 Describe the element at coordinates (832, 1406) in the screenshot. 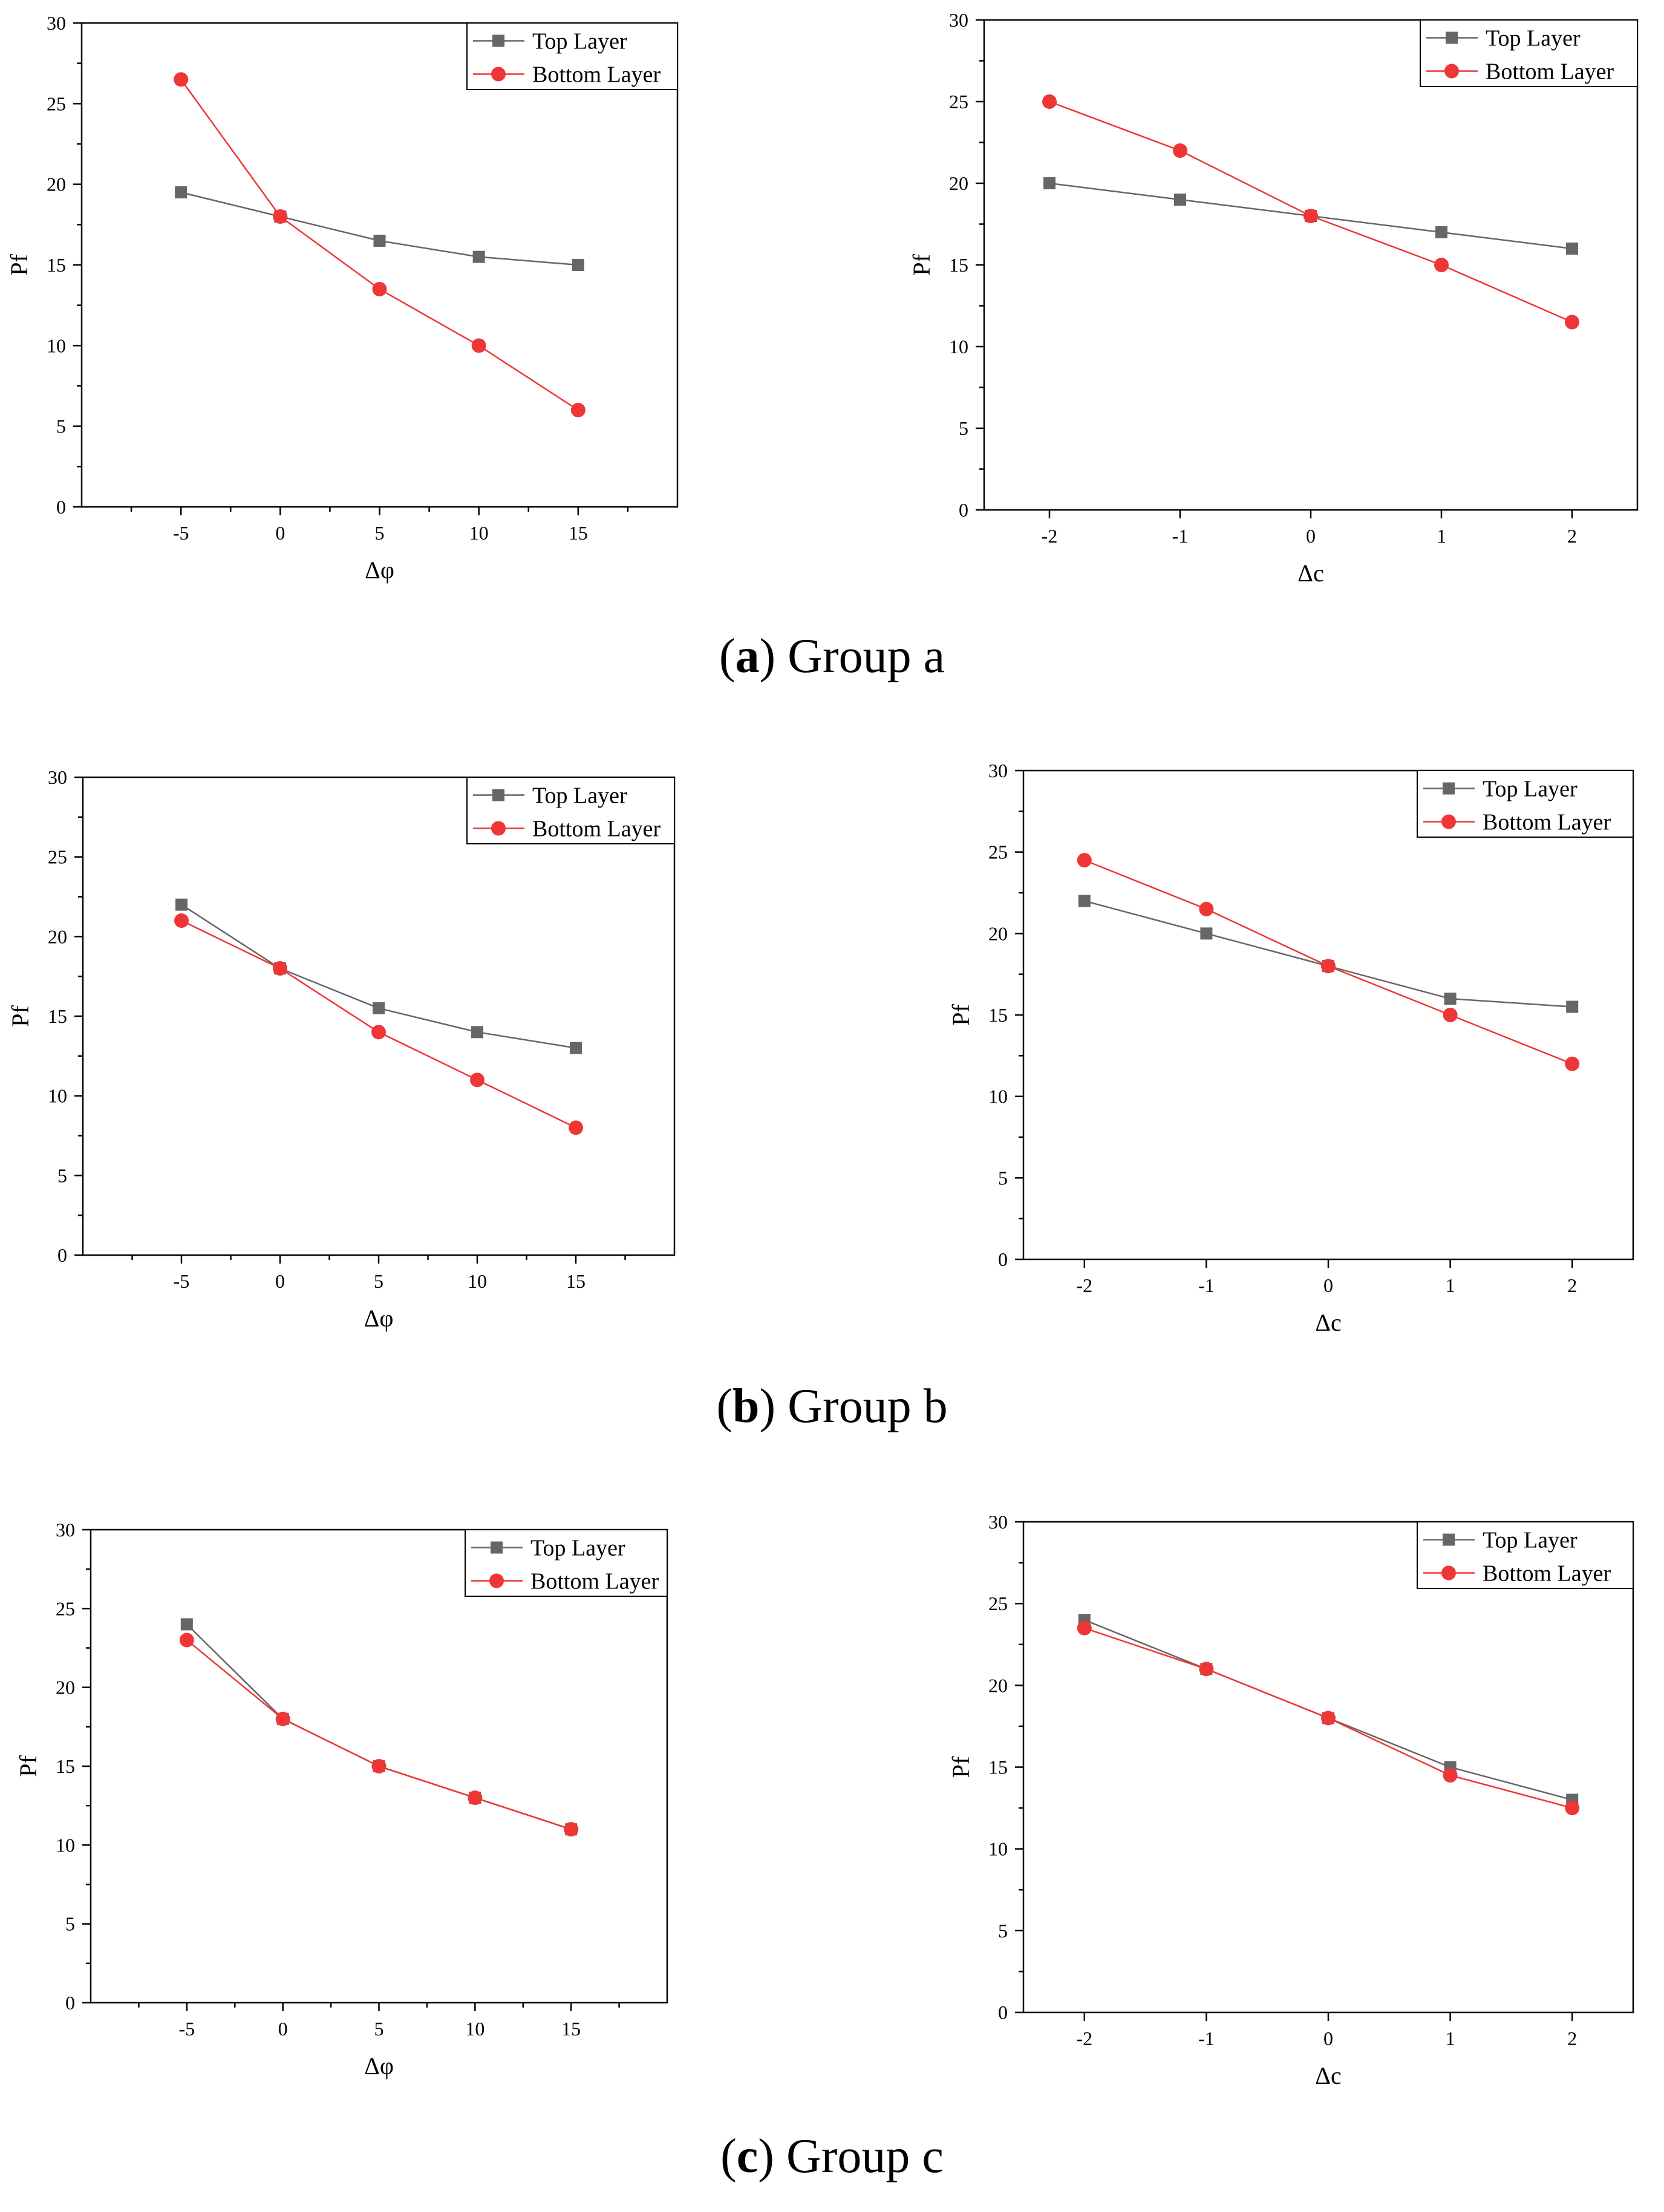

I see `caption-group-b: (b) Group b` at that location.